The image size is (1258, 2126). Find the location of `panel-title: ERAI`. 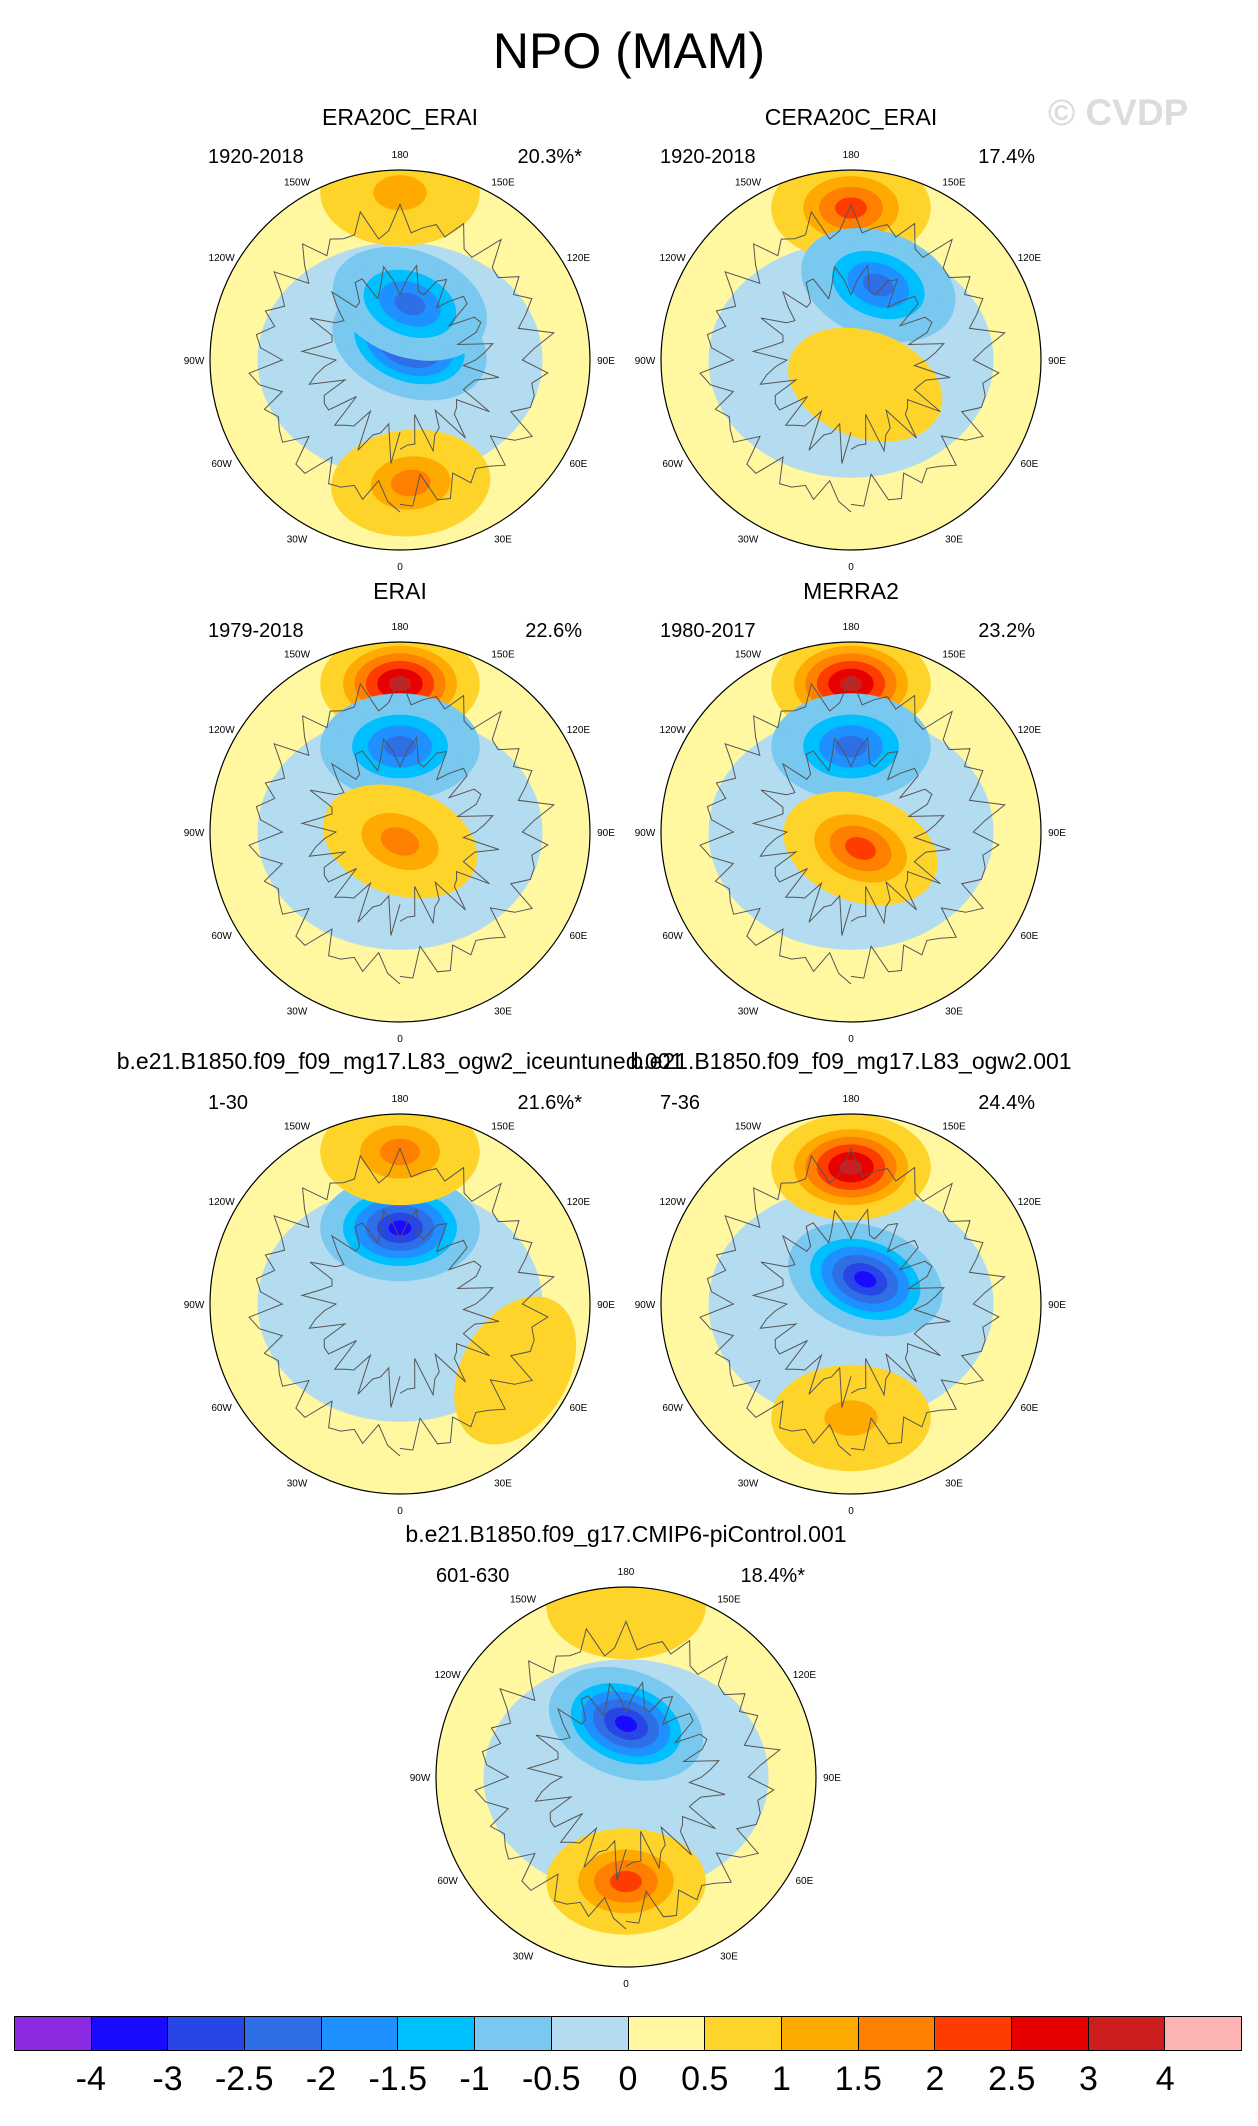

panel-title: ERAI is located at coordinates (400, 591).